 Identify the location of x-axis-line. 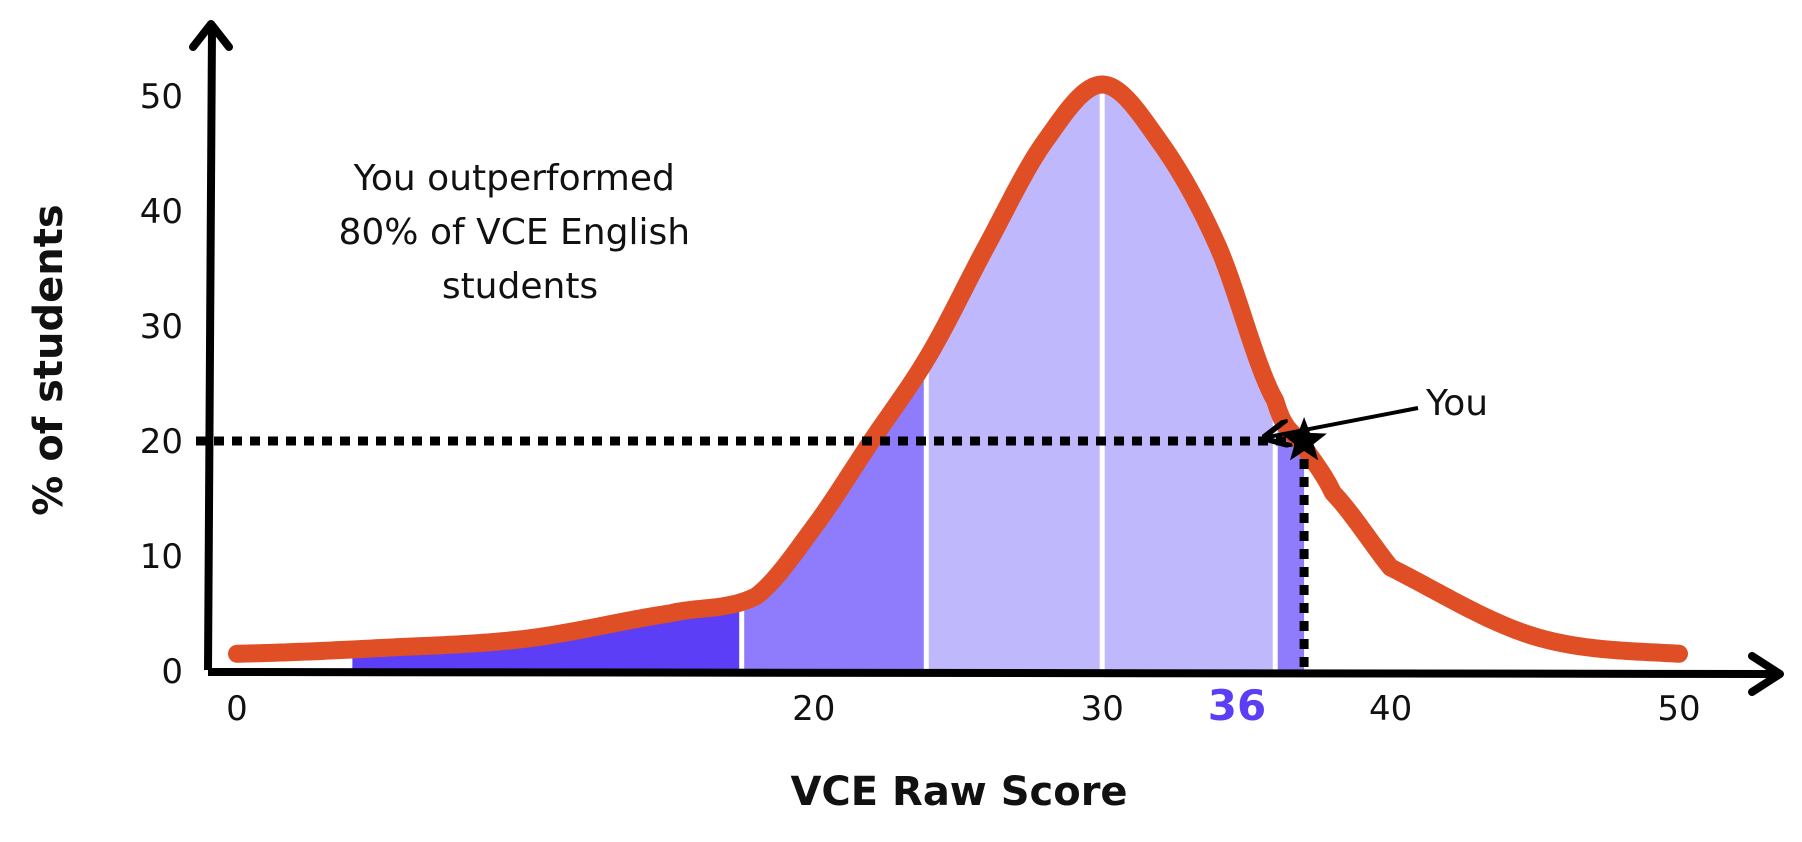
(991, 673).